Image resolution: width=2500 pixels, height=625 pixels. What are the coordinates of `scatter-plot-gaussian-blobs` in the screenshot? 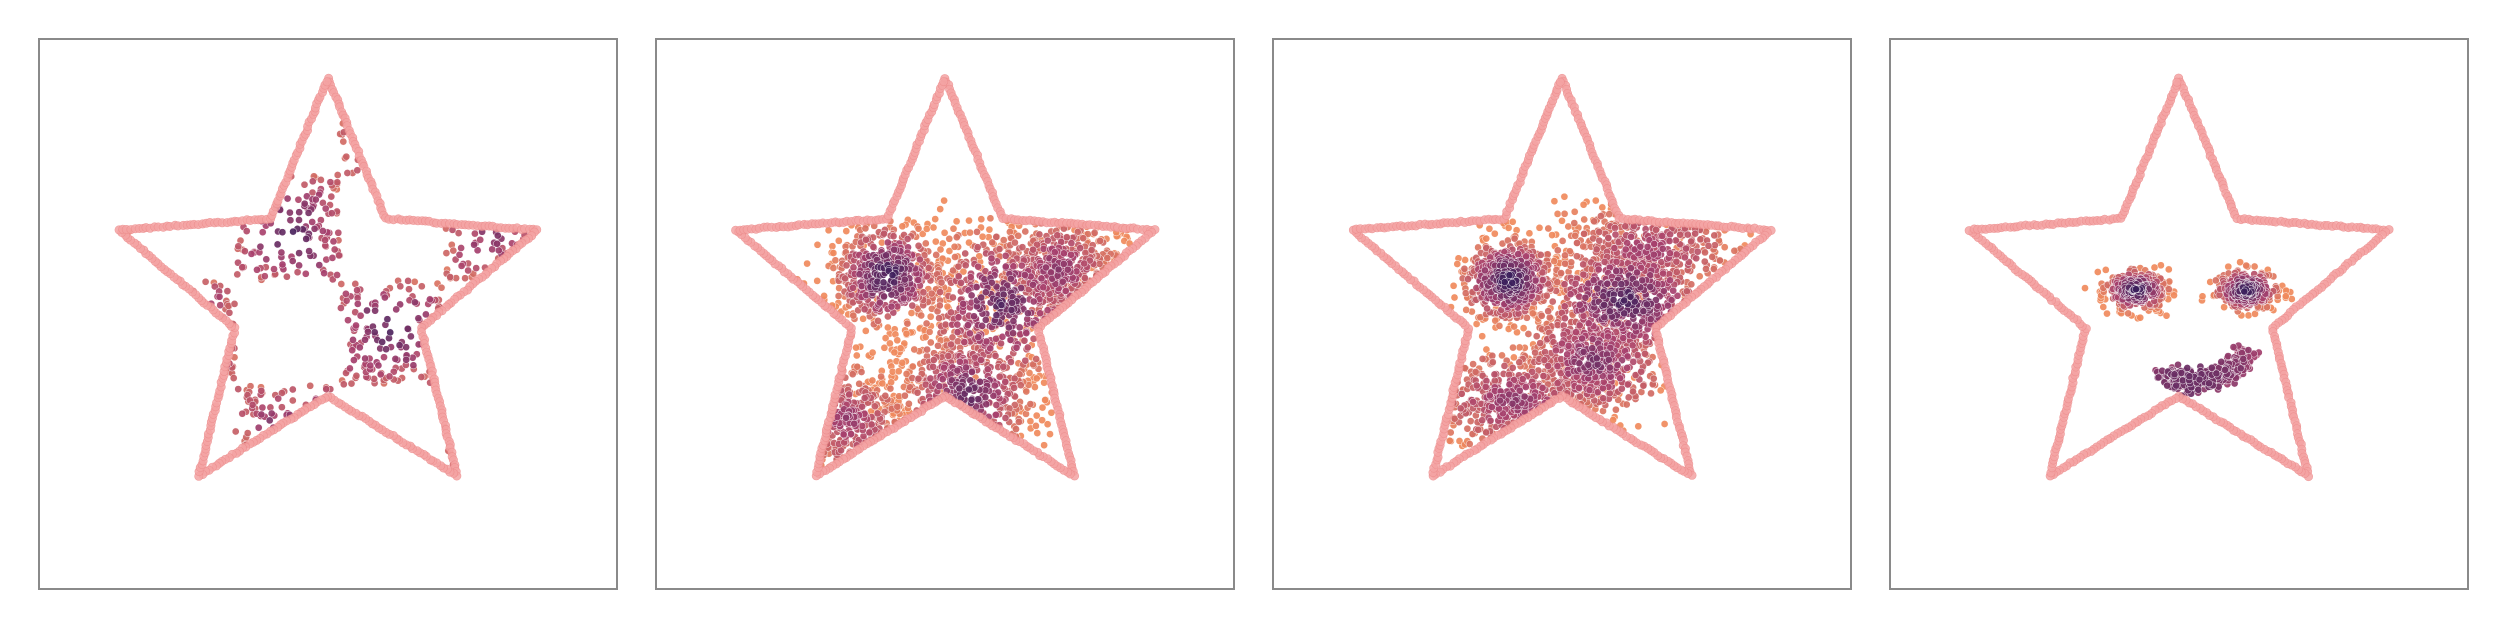 It's located at (1562, 277).